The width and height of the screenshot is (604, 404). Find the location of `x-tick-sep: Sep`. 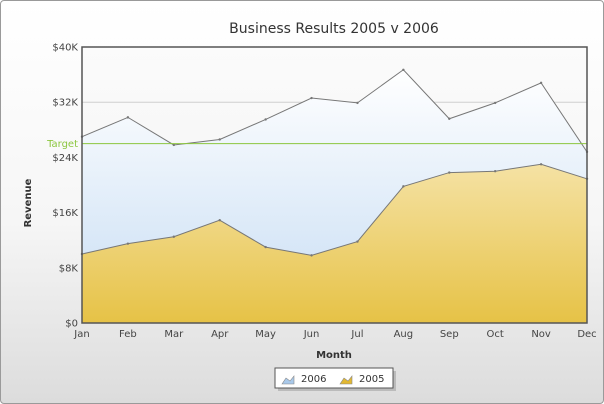

x-tick-sep: Sep is located at coordinates (449, 334).